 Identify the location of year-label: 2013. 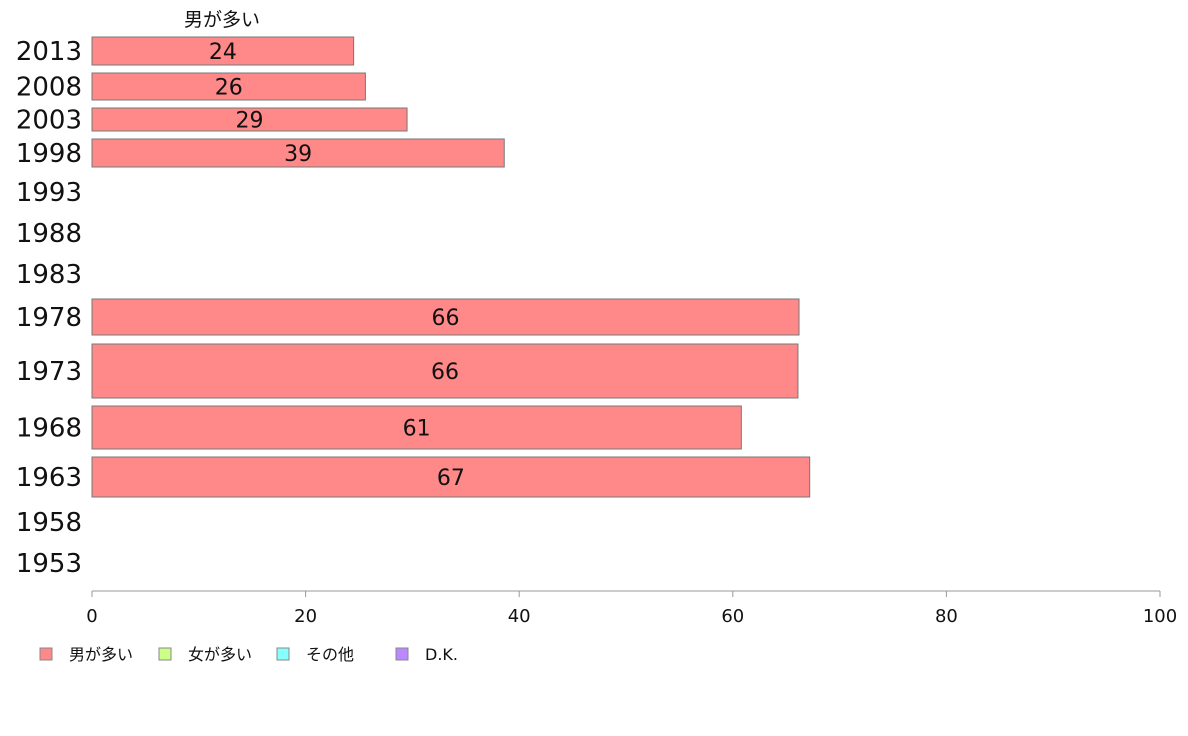
(49, 52).